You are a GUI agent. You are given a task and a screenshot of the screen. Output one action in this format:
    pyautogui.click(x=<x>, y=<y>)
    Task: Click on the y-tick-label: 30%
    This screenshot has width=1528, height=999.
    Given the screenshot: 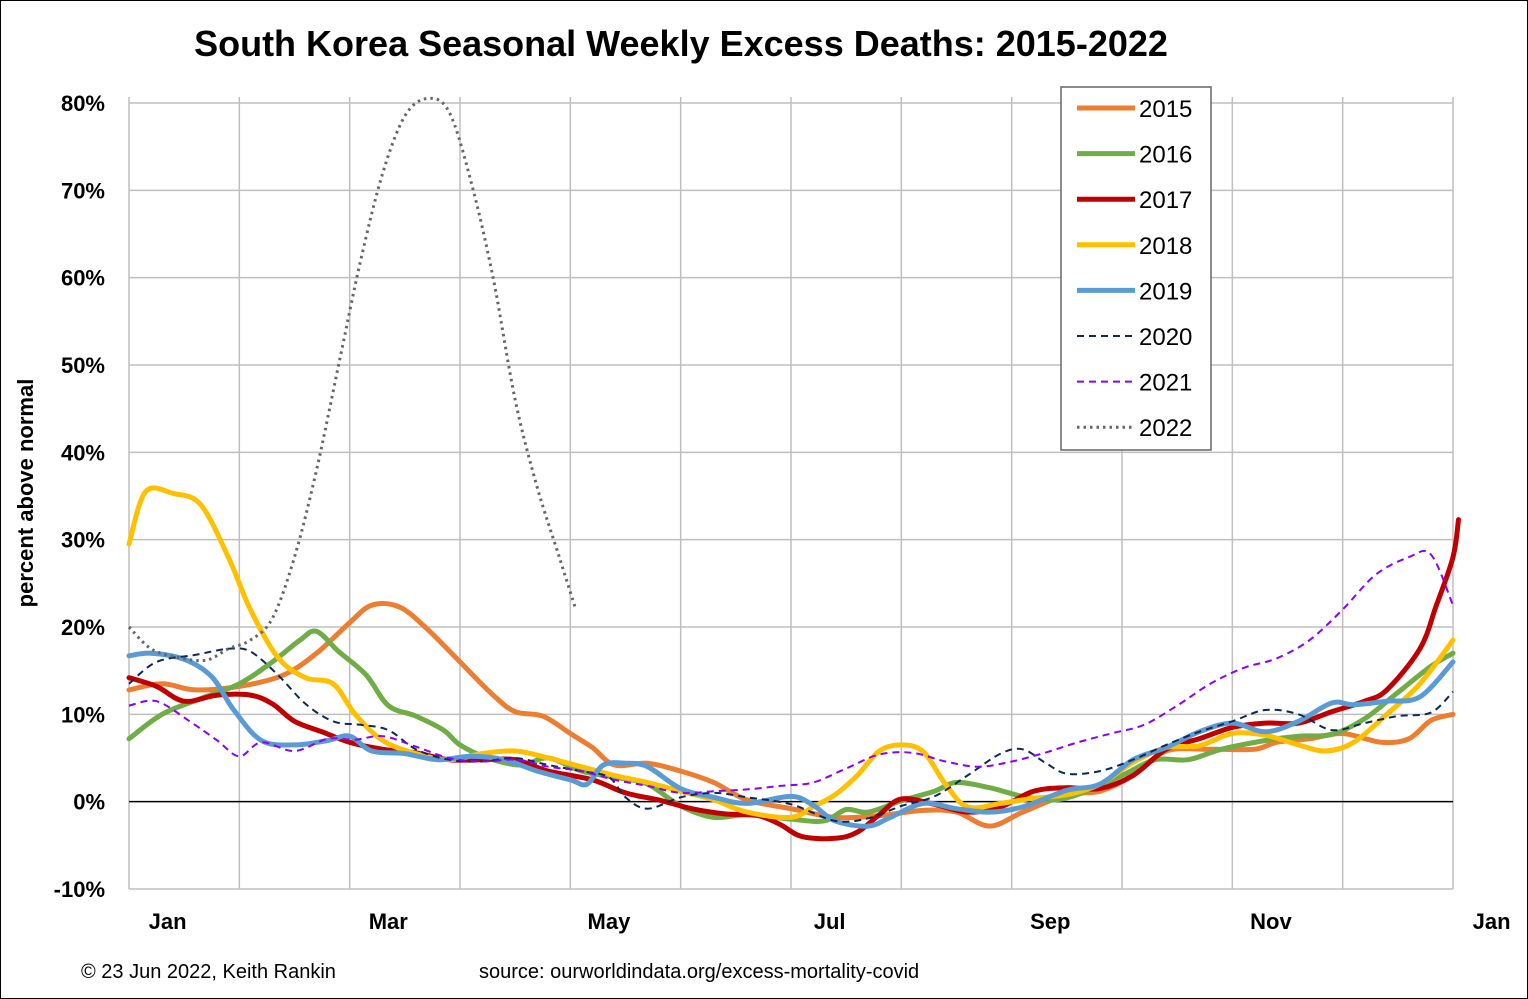 What is the action you would take?
    pyautogui.click(x=83, y=540)
    